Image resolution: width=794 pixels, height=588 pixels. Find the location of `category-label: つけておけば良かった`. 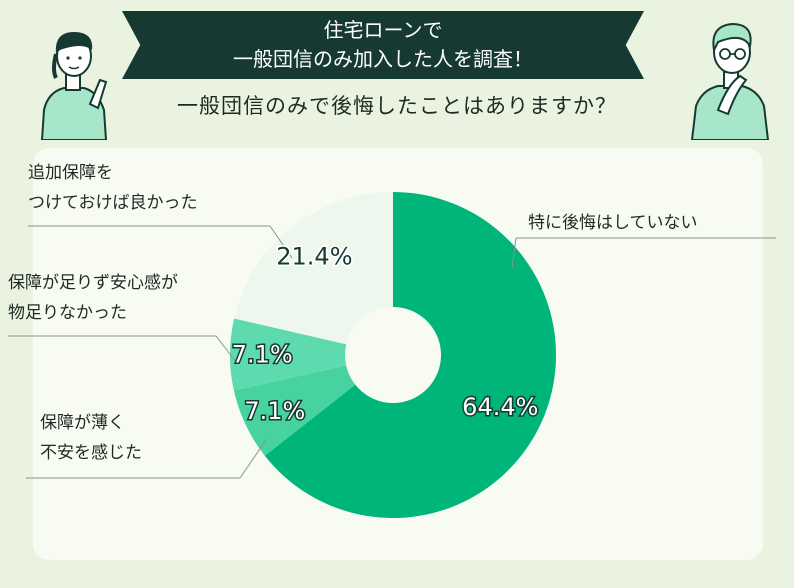

category-label: つけておけば良かった is located at coordinates (113, 203).